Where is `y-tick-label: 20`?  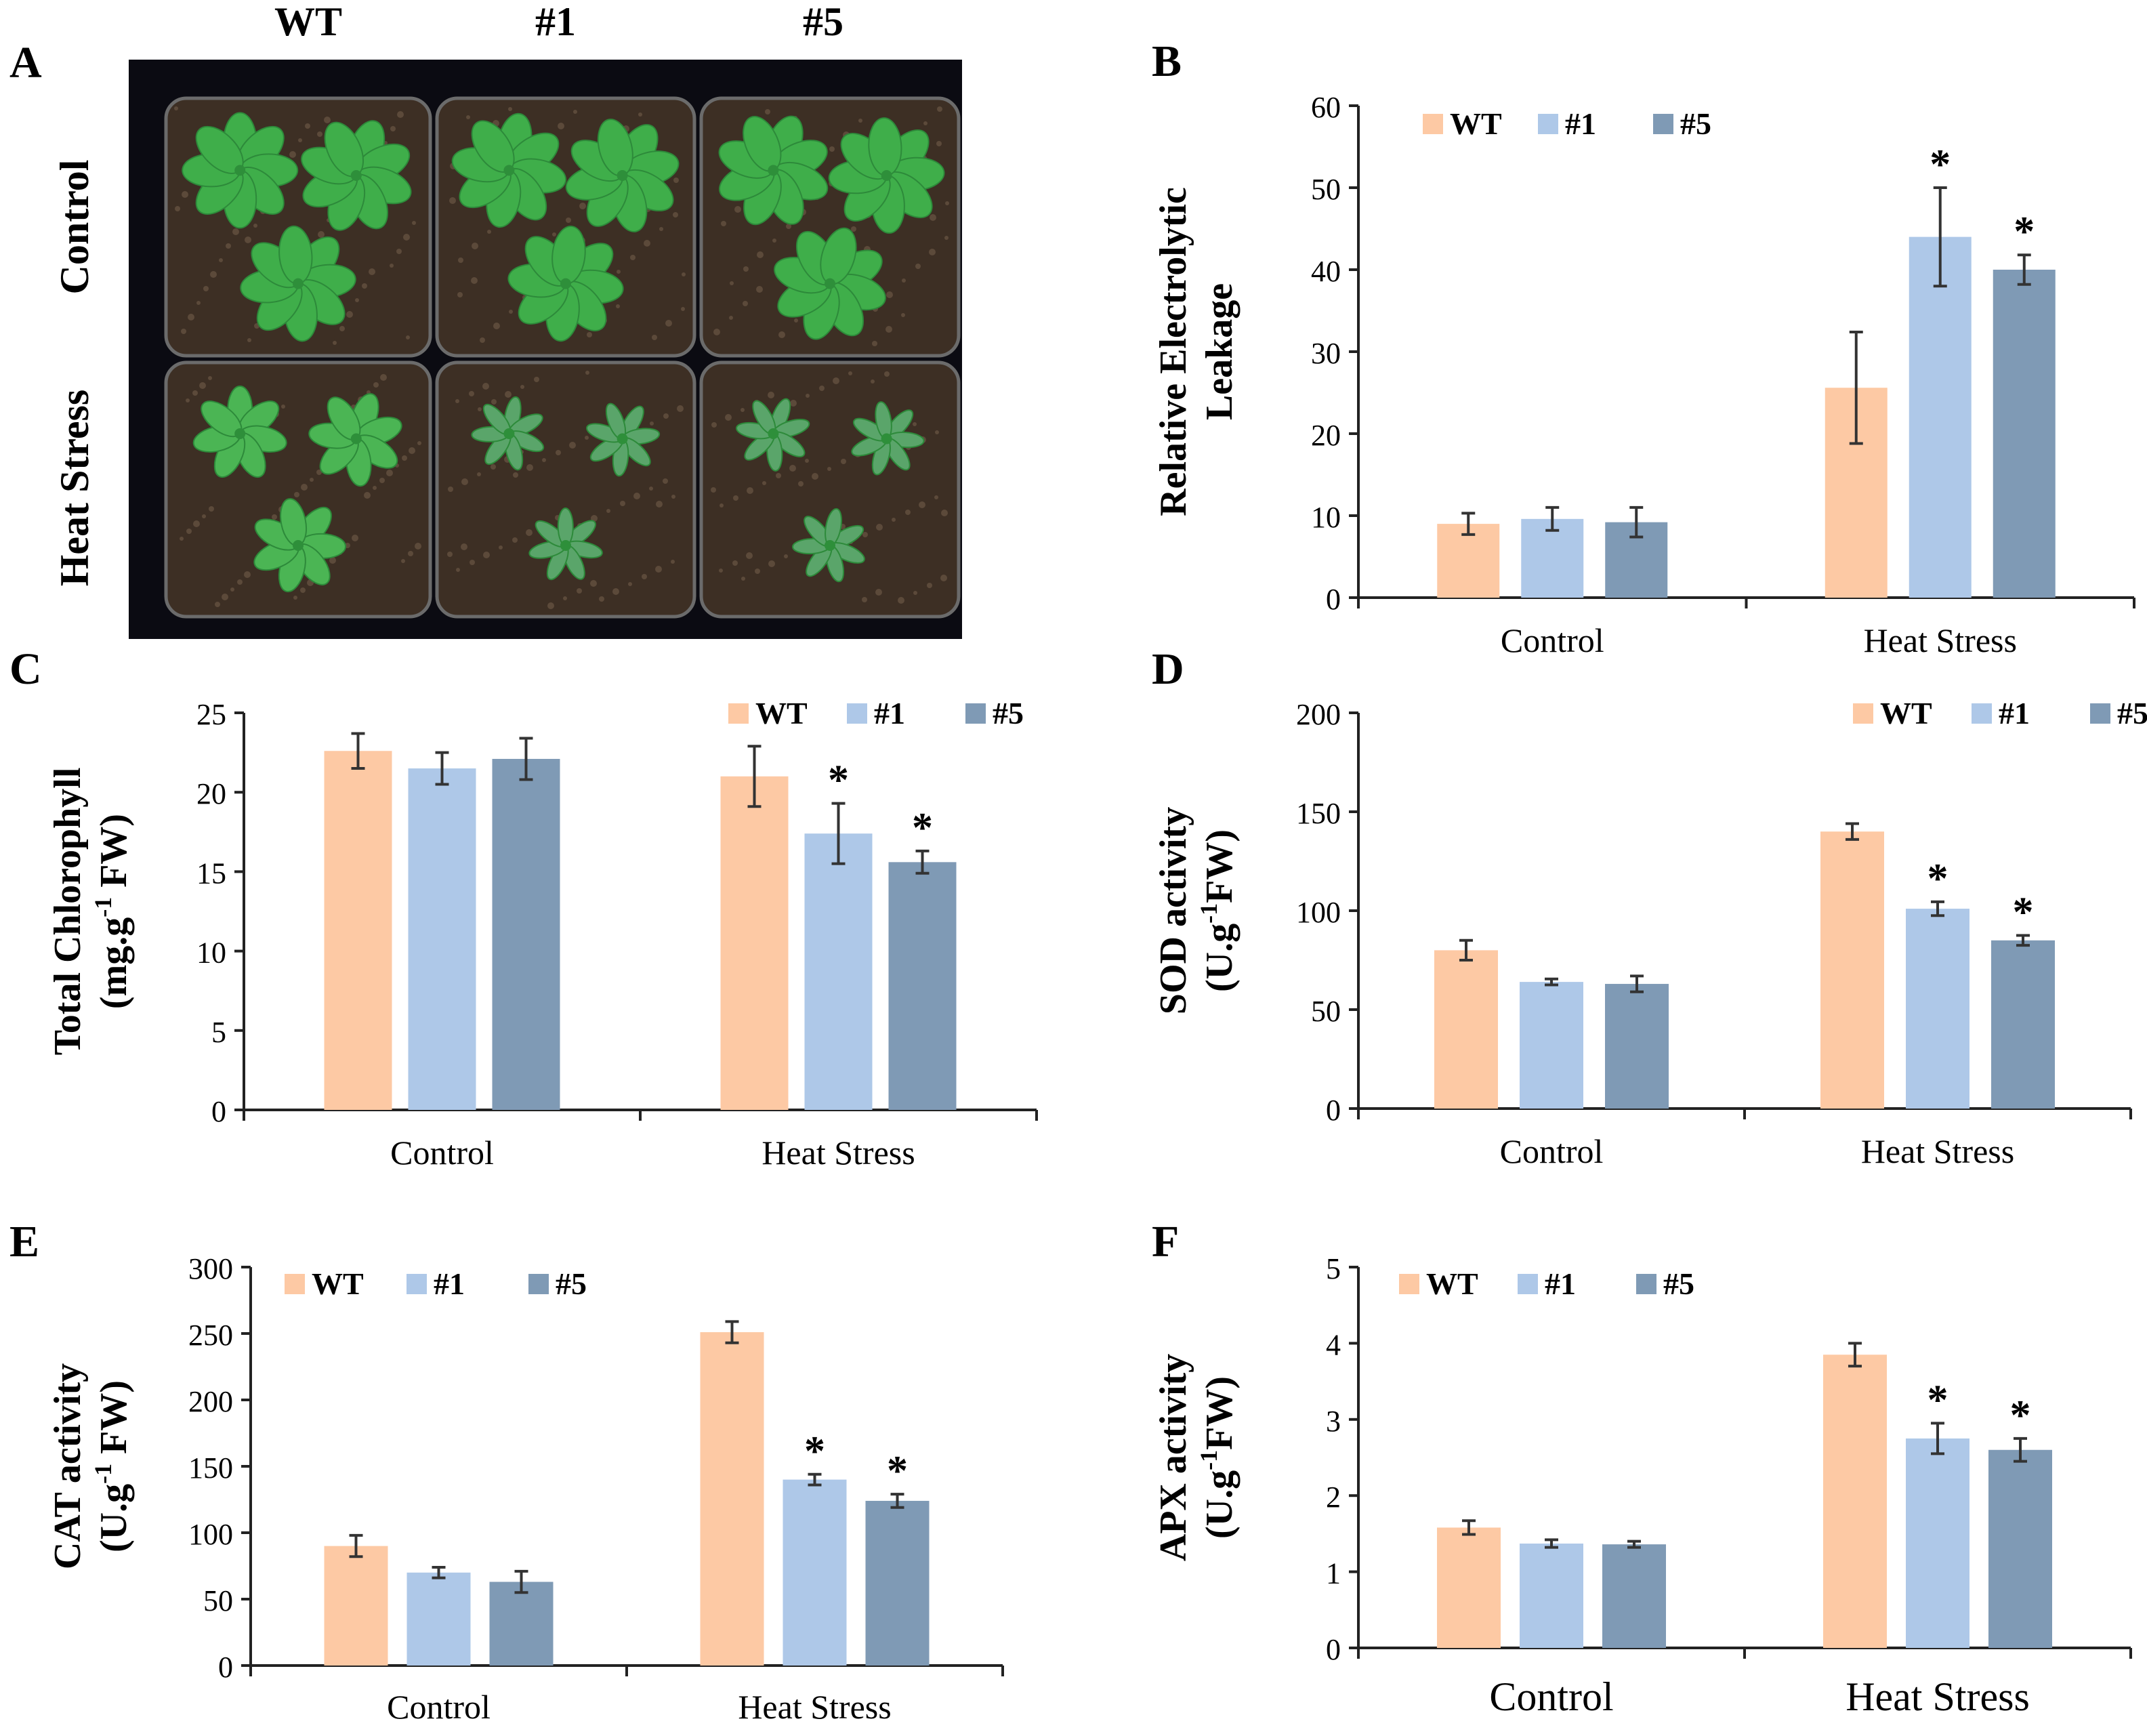
y-tick-label: 20 is located at coordinates (1326, 435).